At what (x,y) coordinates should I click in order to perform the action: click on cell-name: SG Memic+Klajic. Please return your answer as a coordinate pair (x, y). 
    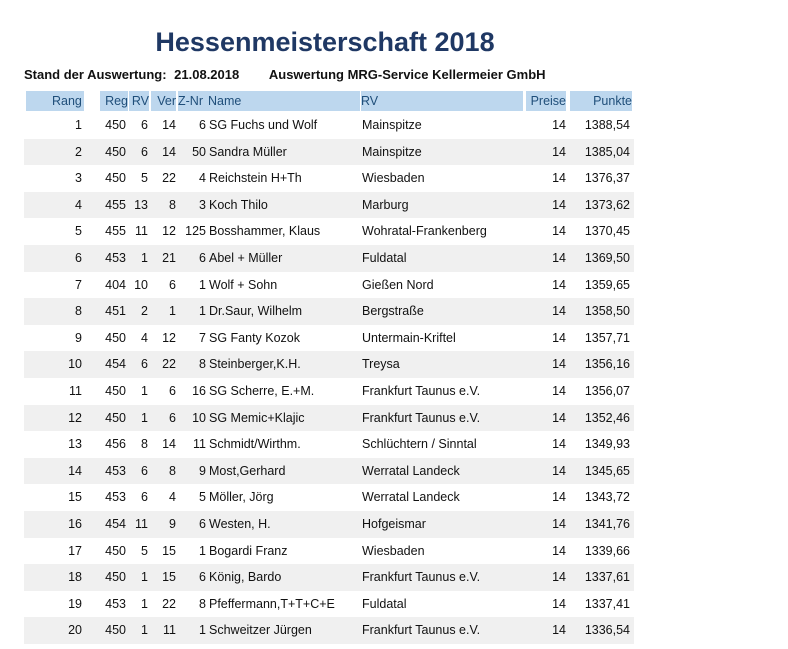
    Looking at the image, I should click on (257, 417).